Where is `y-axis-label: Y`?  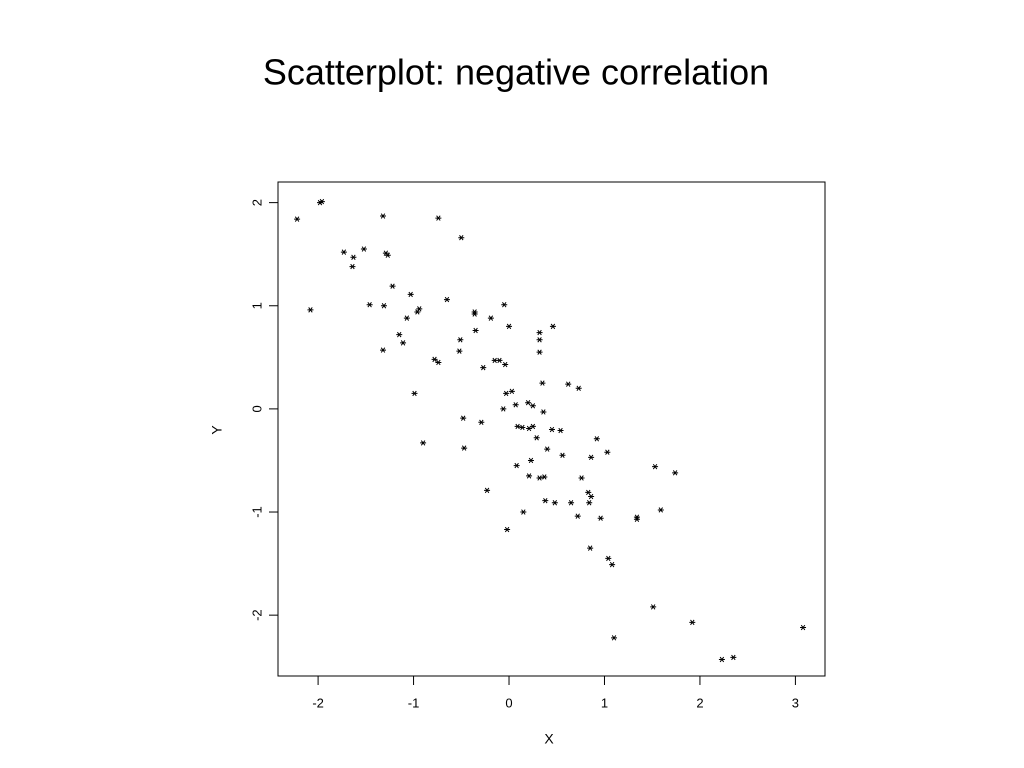
y-axis-label: Y is located at coordinates (217, 430).